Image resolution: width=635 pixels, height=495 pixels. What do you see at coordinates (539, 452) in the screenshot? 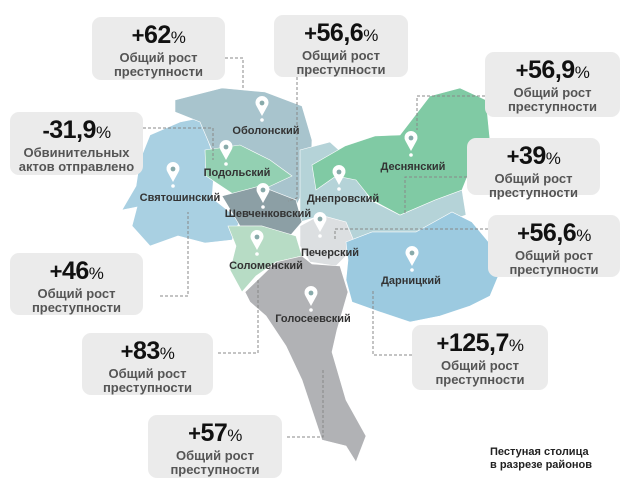
I see `caption-line: Пестуная столица` at bounding box center [539, 452].